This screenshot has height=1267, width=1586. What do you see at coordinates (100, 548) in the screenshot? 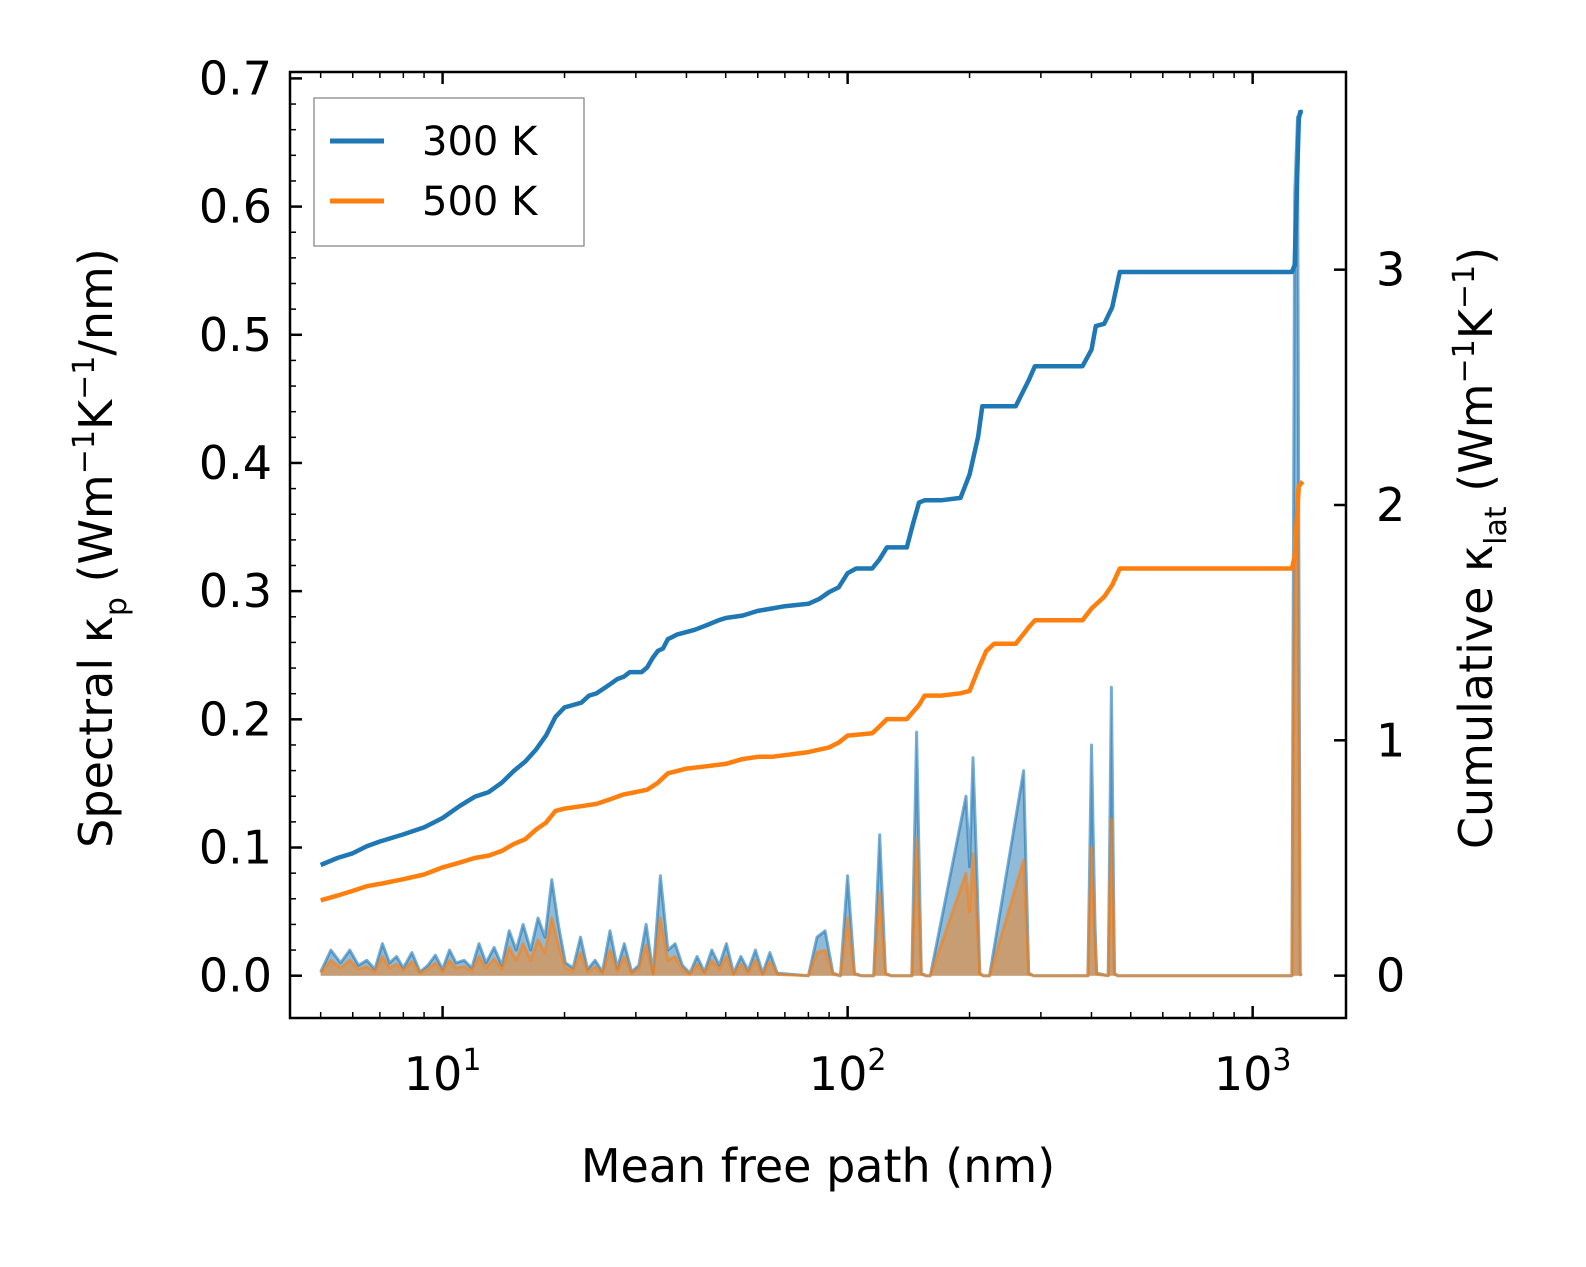
I see `left-y-axis-title: Spectral κp (Wm−1K−1/nm)` at bounding box center [100, 548].